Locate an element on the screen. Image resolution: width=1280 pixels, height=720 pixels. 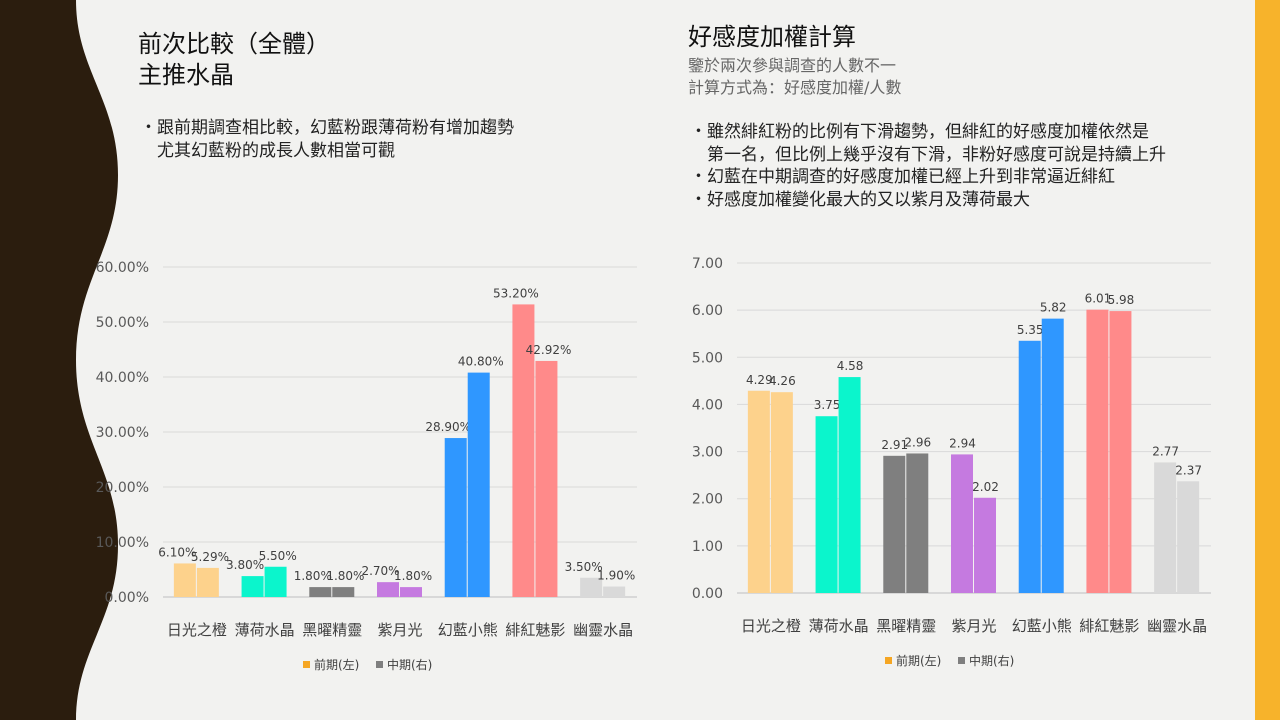
left-category-label: 紫月光 is located at coordinates (399, 630).